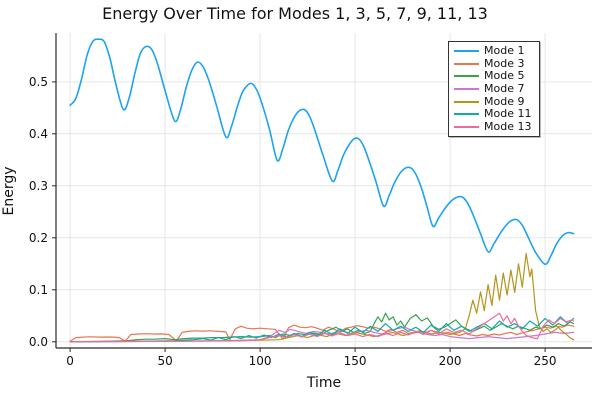  Describe the element at coordinates (38, 290) in the screenshot. I see `y-tick-label: 0.1` at that location.